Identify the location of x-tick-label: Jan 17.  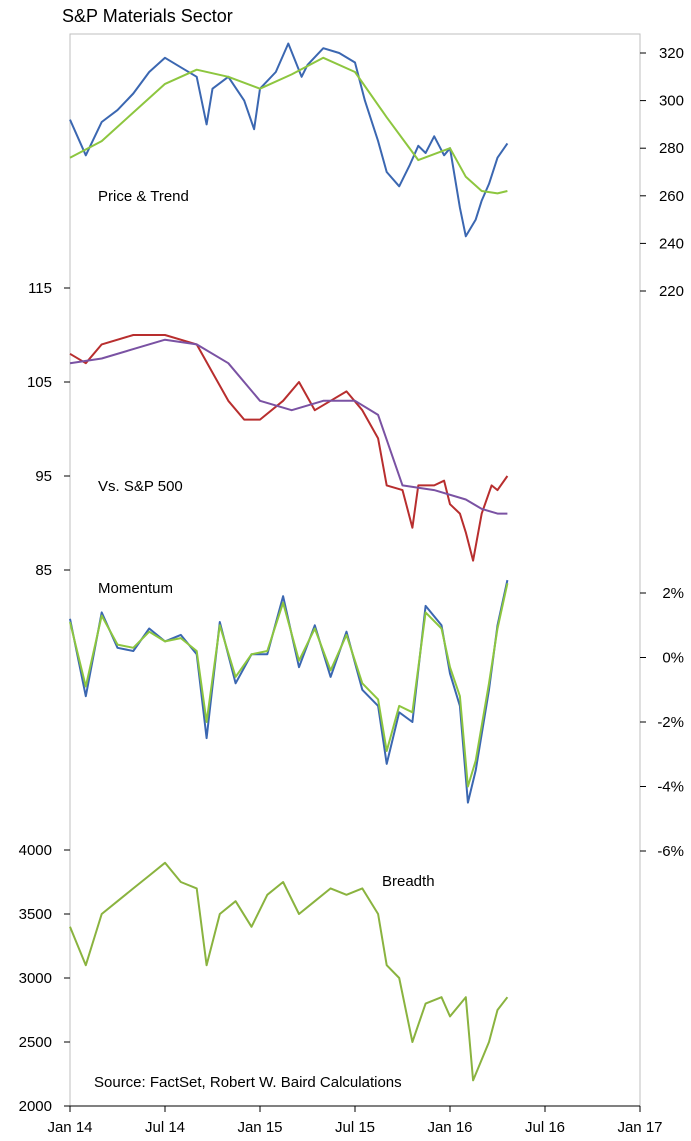
(639, 1127).